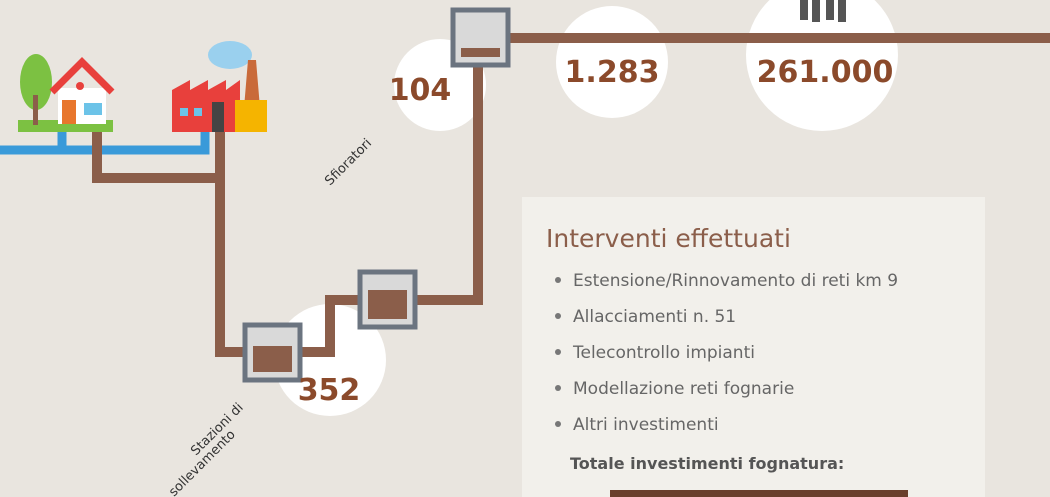 The image size is (1050, 497). What do you see at coordinates (329, 390) in the screenshot?
I see `stat-value: 352` at bounding box center [329, 390].